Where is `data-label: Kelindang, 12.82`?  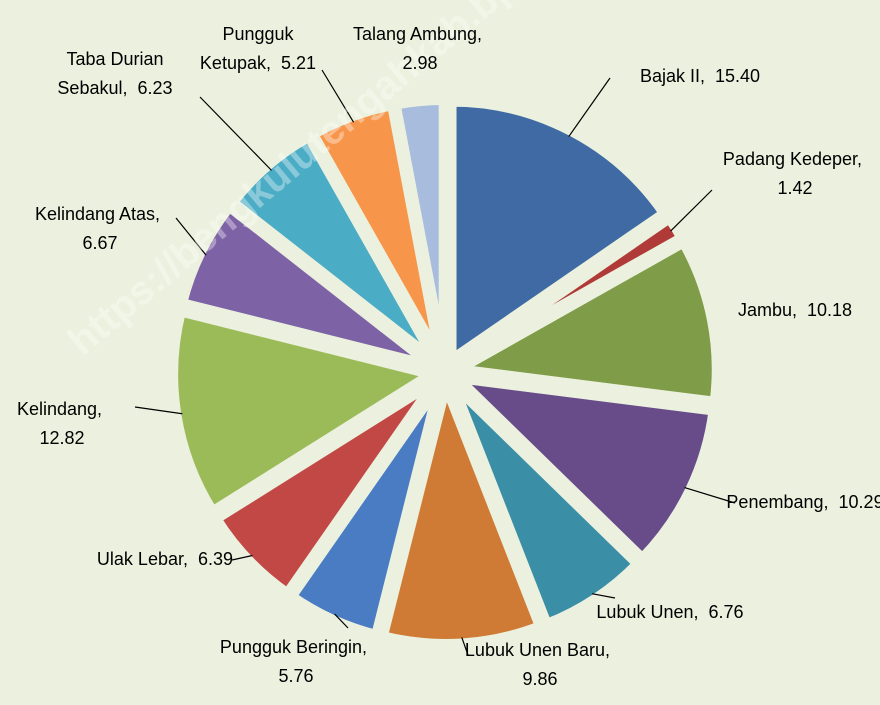 data-label: Kelindang, 12.82 is located at coordinates (62, 424).